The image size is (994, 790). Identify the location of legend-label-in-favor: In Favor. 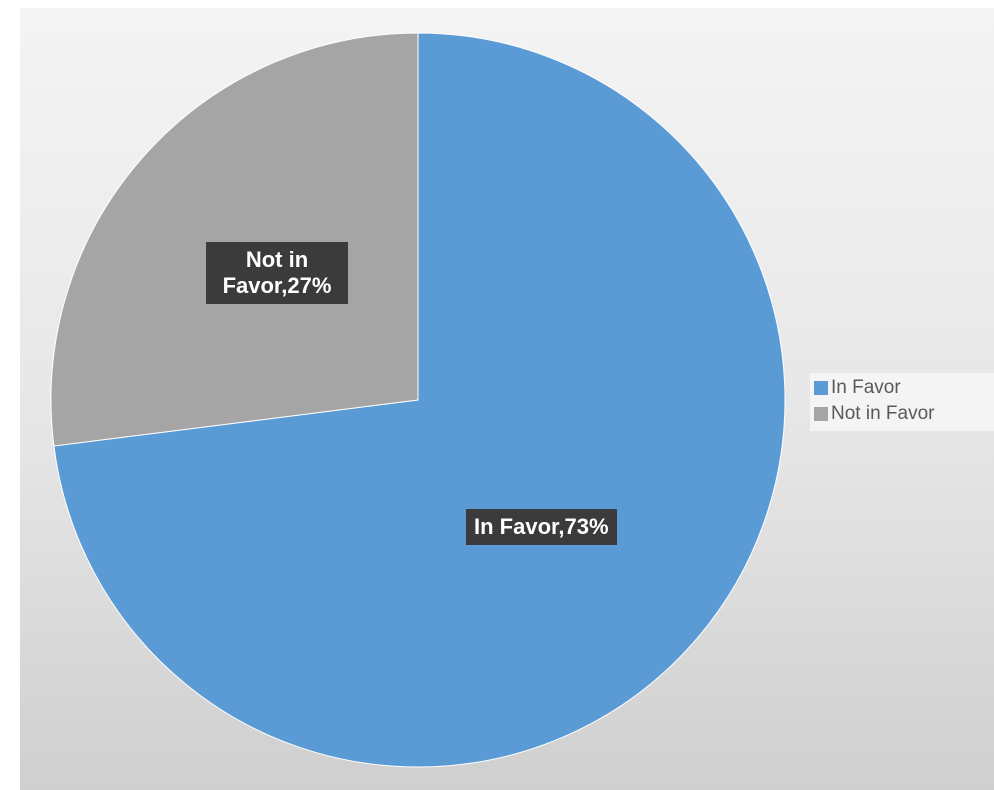
(866, 387).